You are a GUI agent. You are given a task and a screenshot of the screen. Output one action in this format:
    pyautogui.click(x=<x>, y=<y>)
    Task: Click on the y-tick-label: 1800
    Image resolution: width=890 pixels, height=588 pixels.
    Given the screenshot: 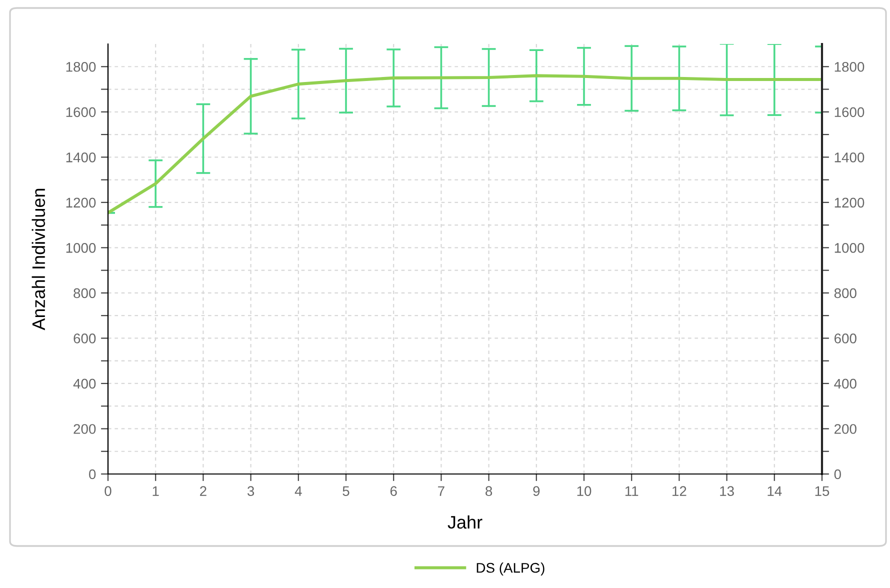 What is the action you would take?
    pyautogui.click(x=81, y=67)
    